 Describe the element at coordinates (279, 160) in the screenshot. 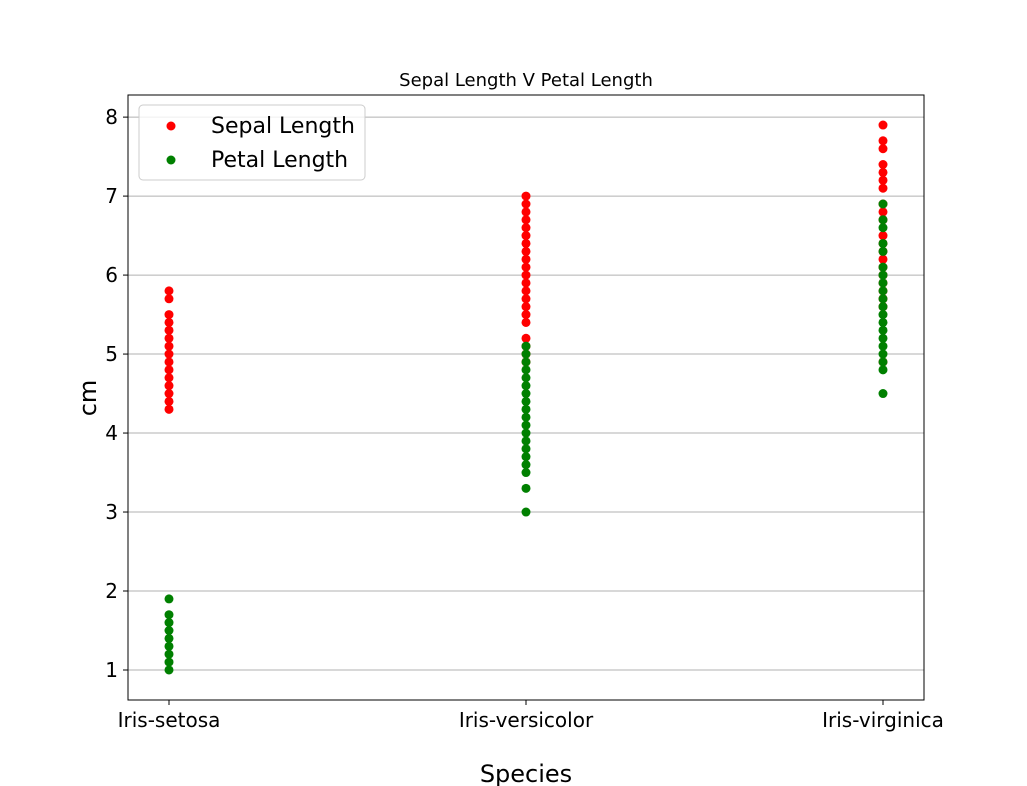

I see `legend-label: Petal Length` at that location.